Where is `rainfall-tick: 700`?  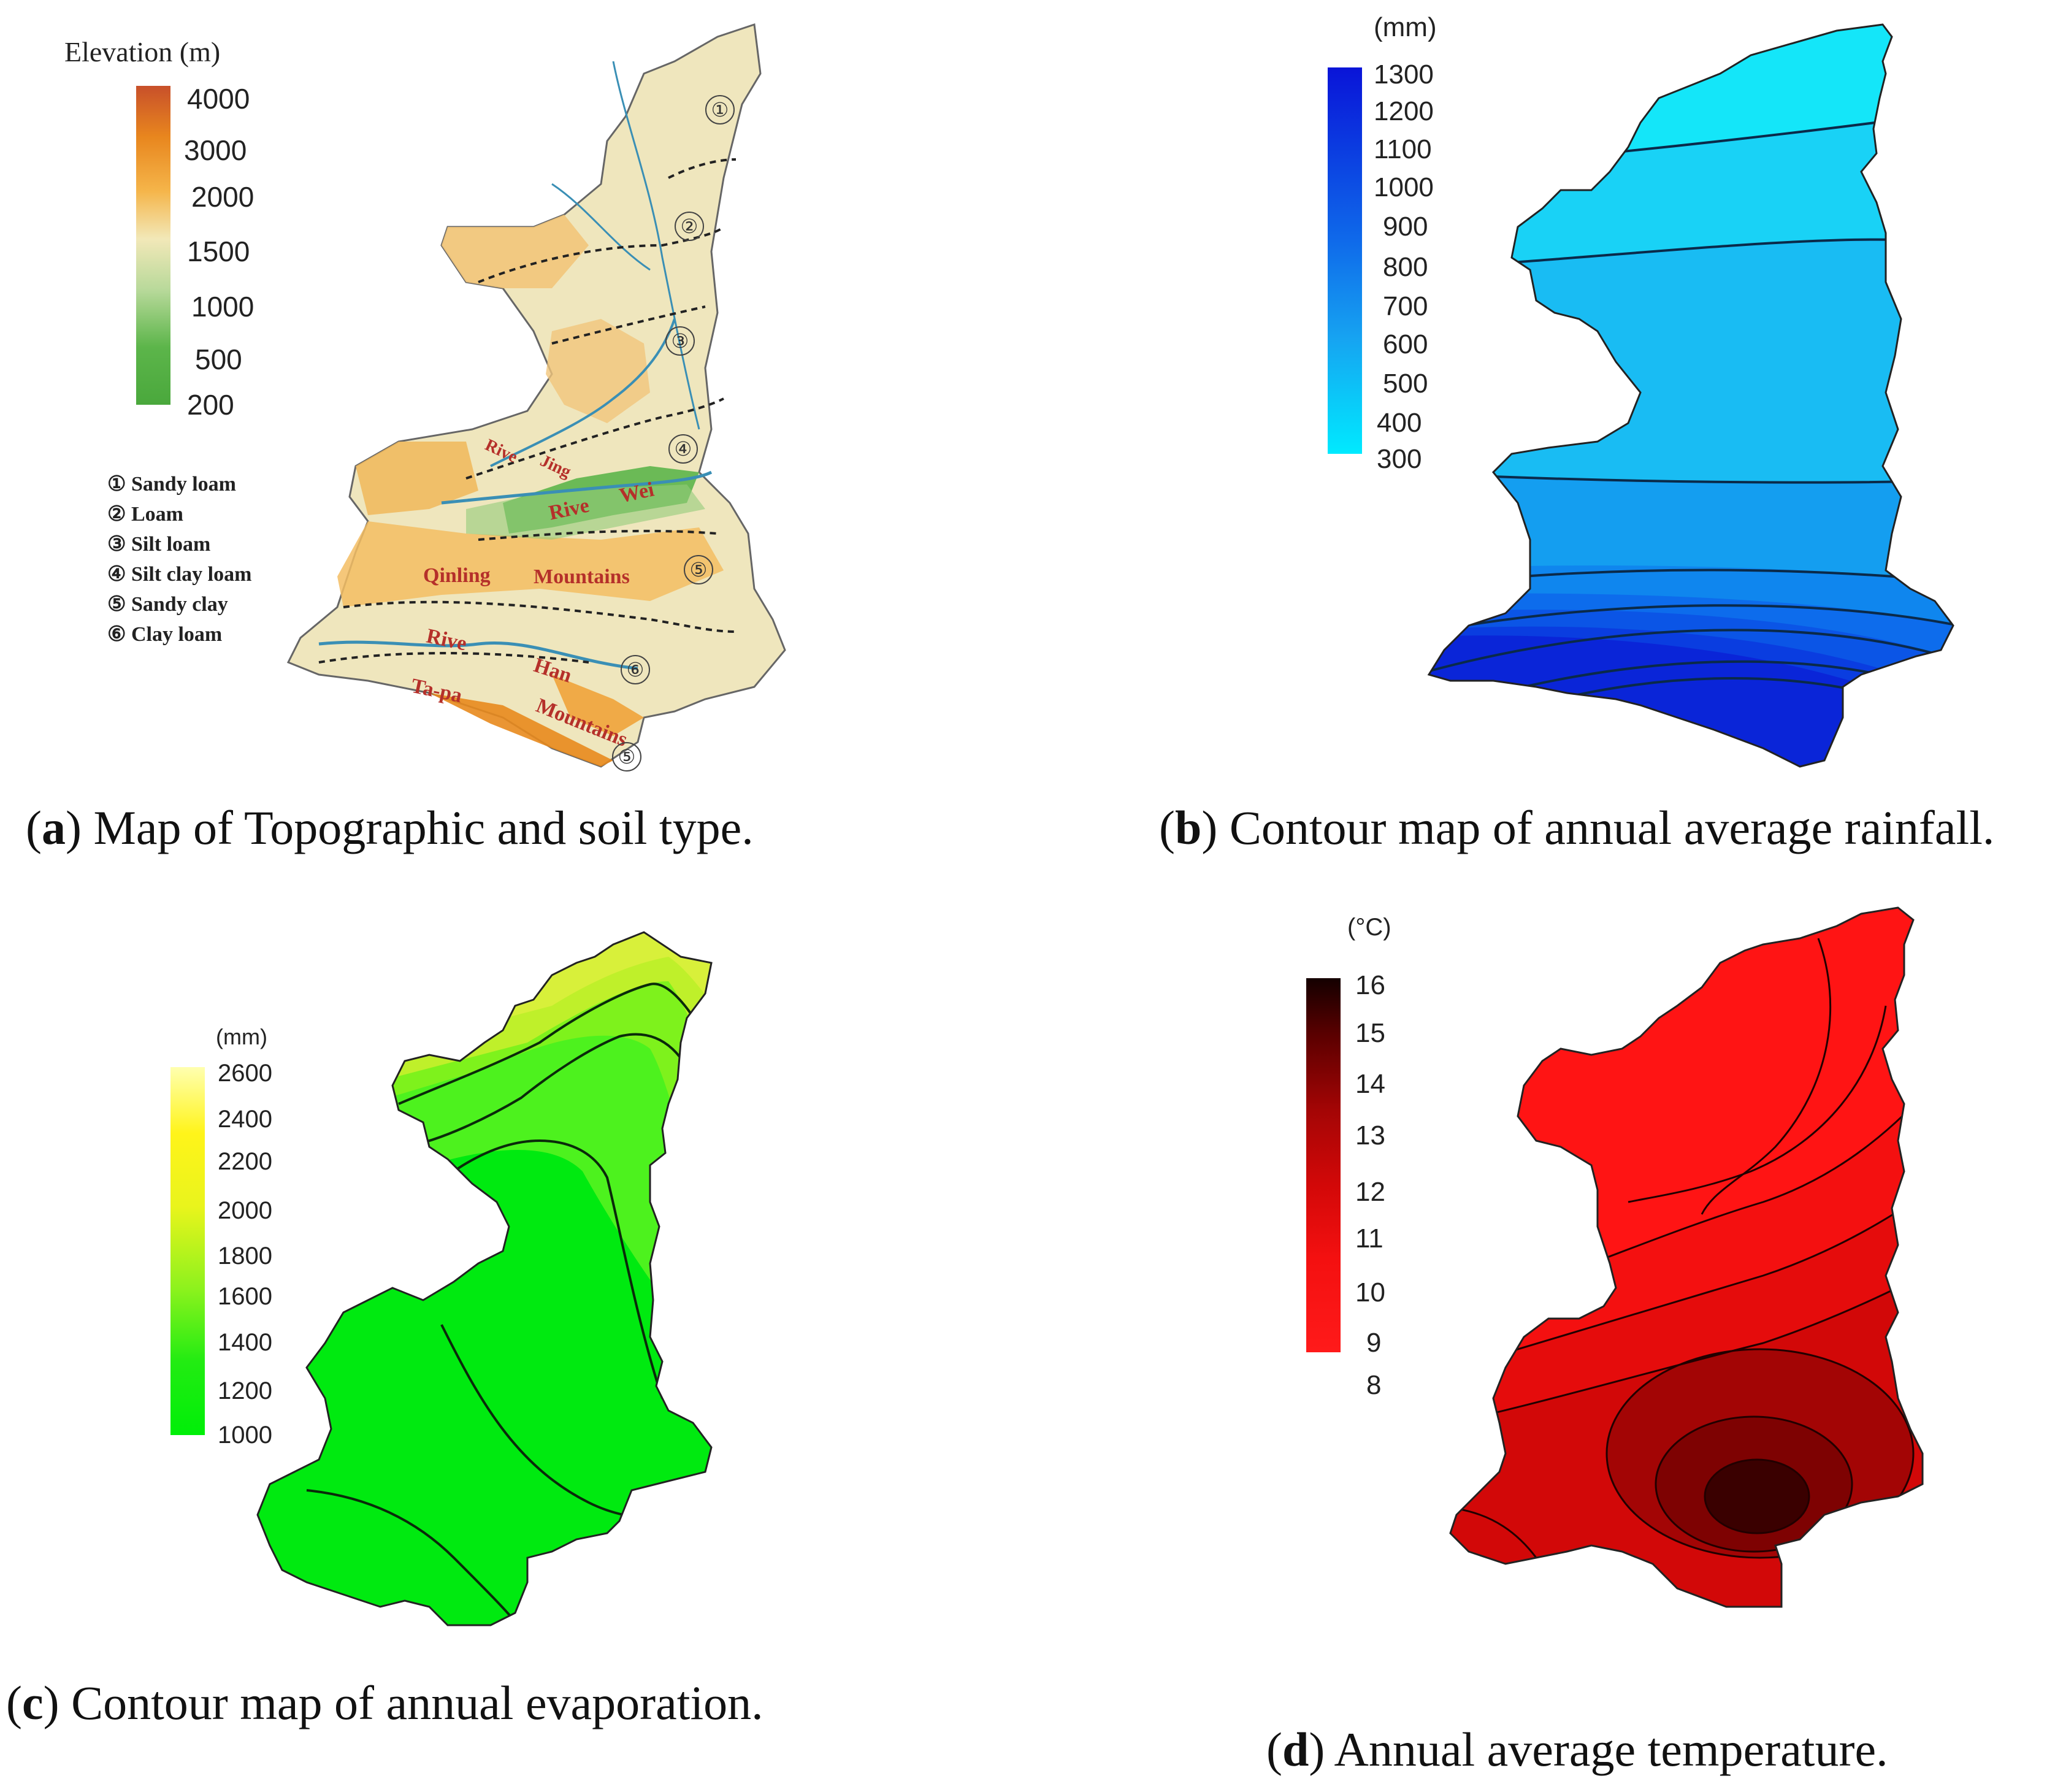 rainfall-tick: 700 is located at coordinates (1405, 306).